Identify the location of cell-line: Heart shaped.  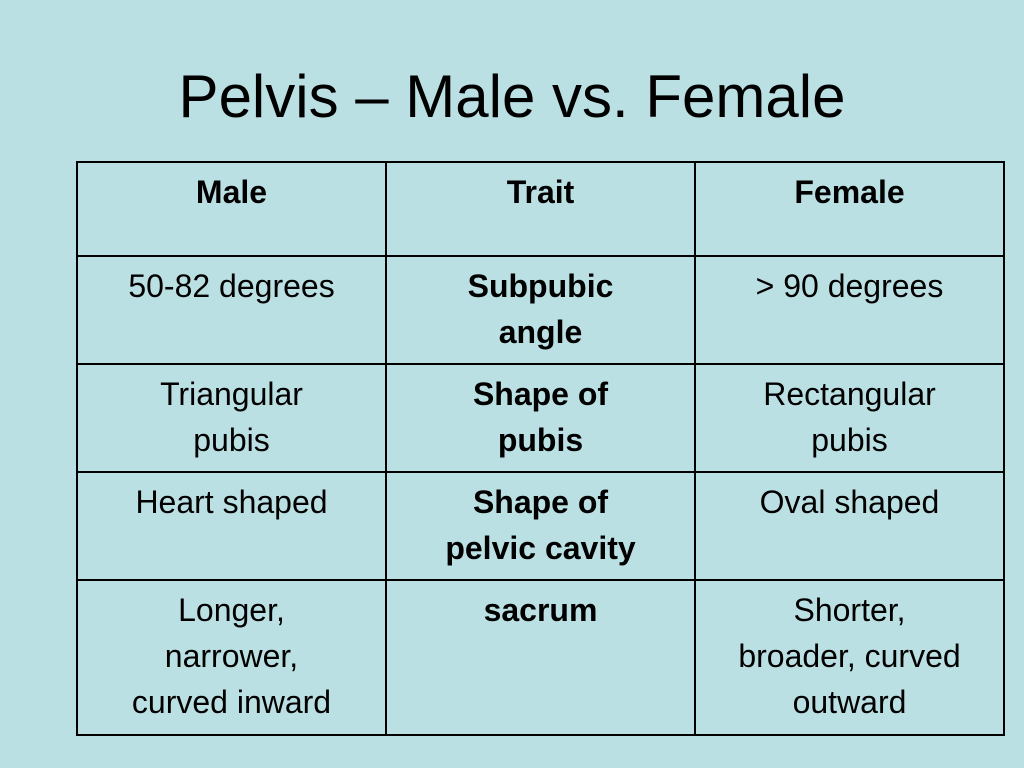
(231, 502).